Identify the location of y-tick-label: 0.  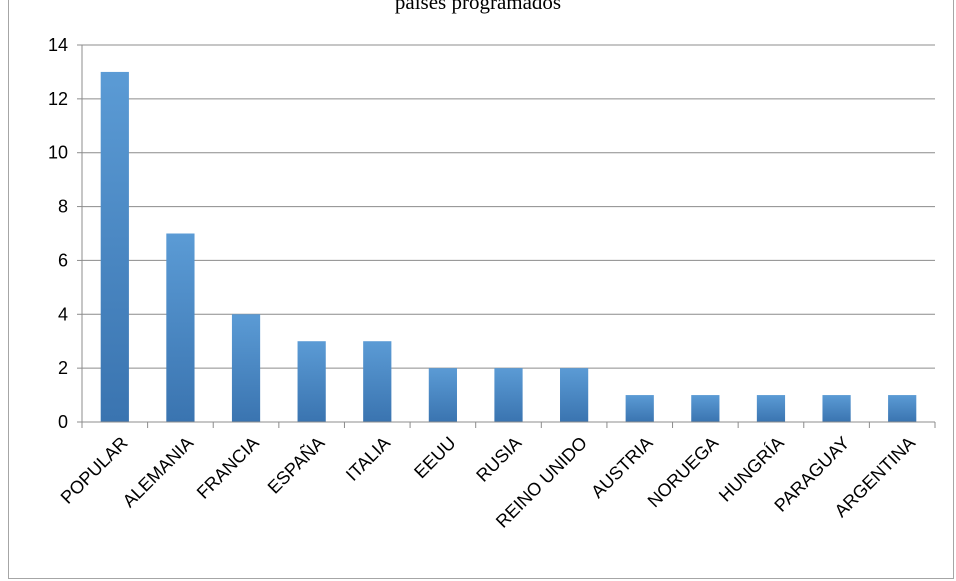
(63, 422).